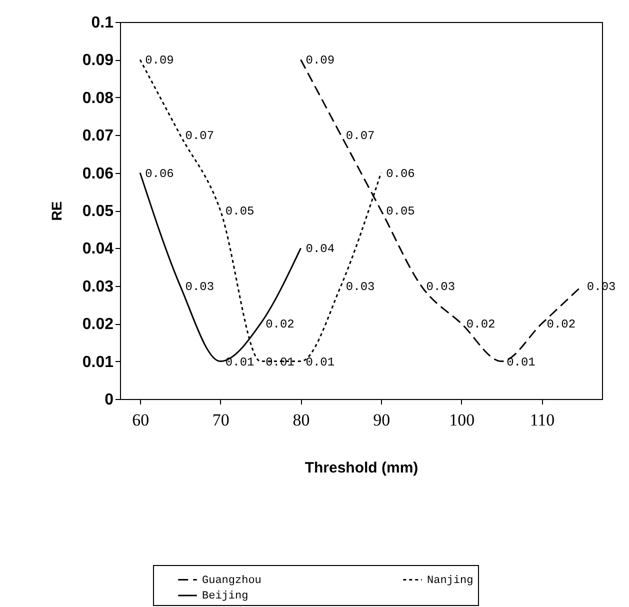 The image size is (629, 607). What do you see at coordinates (98, 211) in the screenshot?
I see `y-tick-label: 0.05` at bounding box center [98, 211].